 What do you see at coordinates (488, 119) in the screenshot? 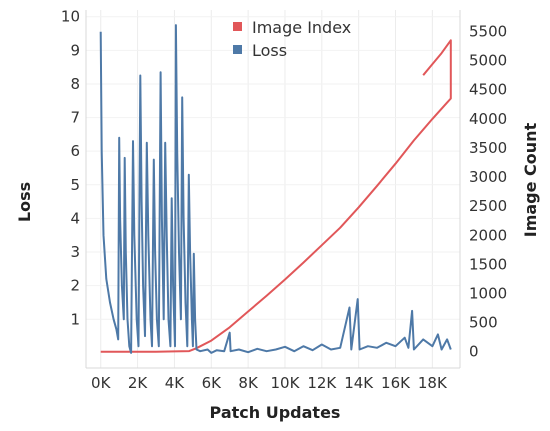
I see `y-right-tick-label: 4000` at bounding box center [488, 119].